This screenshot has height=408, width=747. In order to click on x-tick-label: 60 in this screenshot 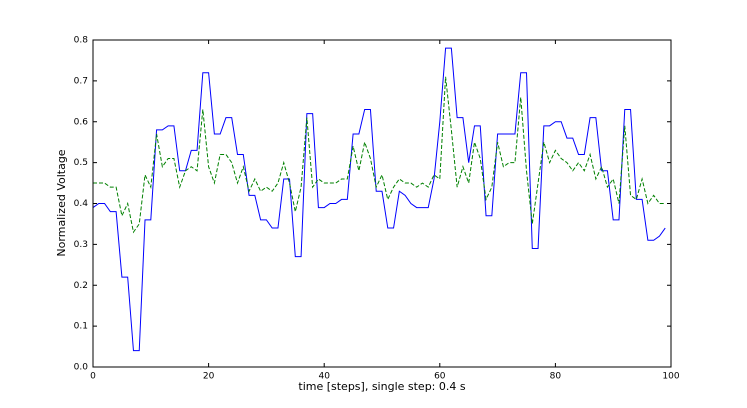, I will do `click(440, 377)`.